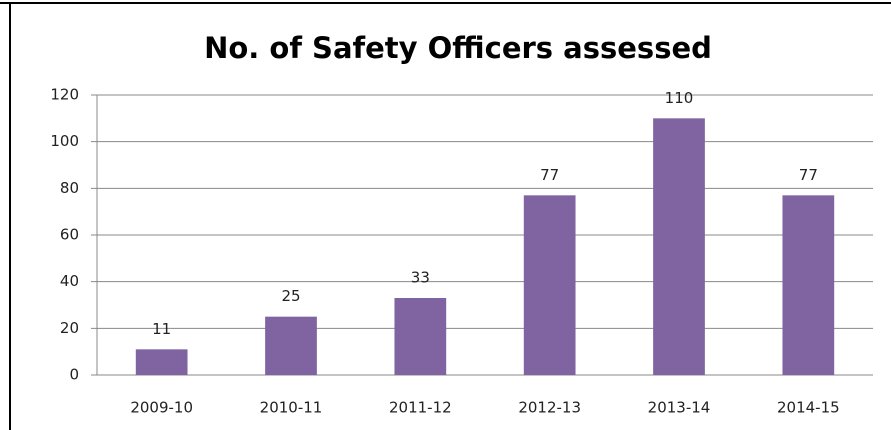  Describe the element at coordinates (679, 98) in the screenshot. I see `data-label: 110` at that location.